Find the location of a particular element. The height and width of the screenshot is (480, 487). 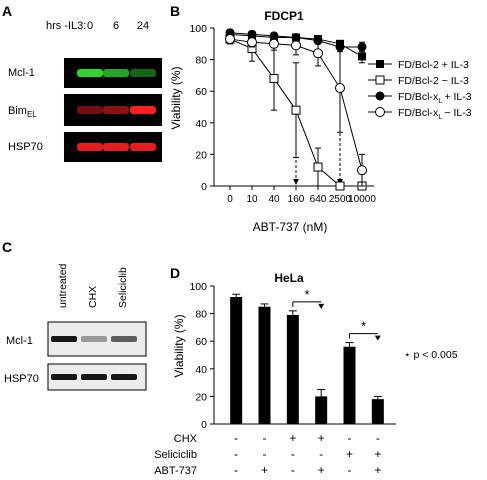

legend-item-bcl2-plus: FD/Bcl-2 + IL-3 is located at coordinates (418, 65).